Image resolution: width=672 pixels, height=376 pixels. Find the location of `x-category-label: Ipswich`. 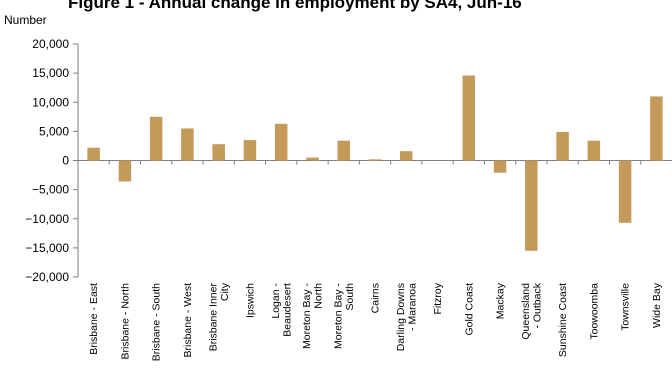

x-category-label: Ipswich is located at coordinates (250, 300).